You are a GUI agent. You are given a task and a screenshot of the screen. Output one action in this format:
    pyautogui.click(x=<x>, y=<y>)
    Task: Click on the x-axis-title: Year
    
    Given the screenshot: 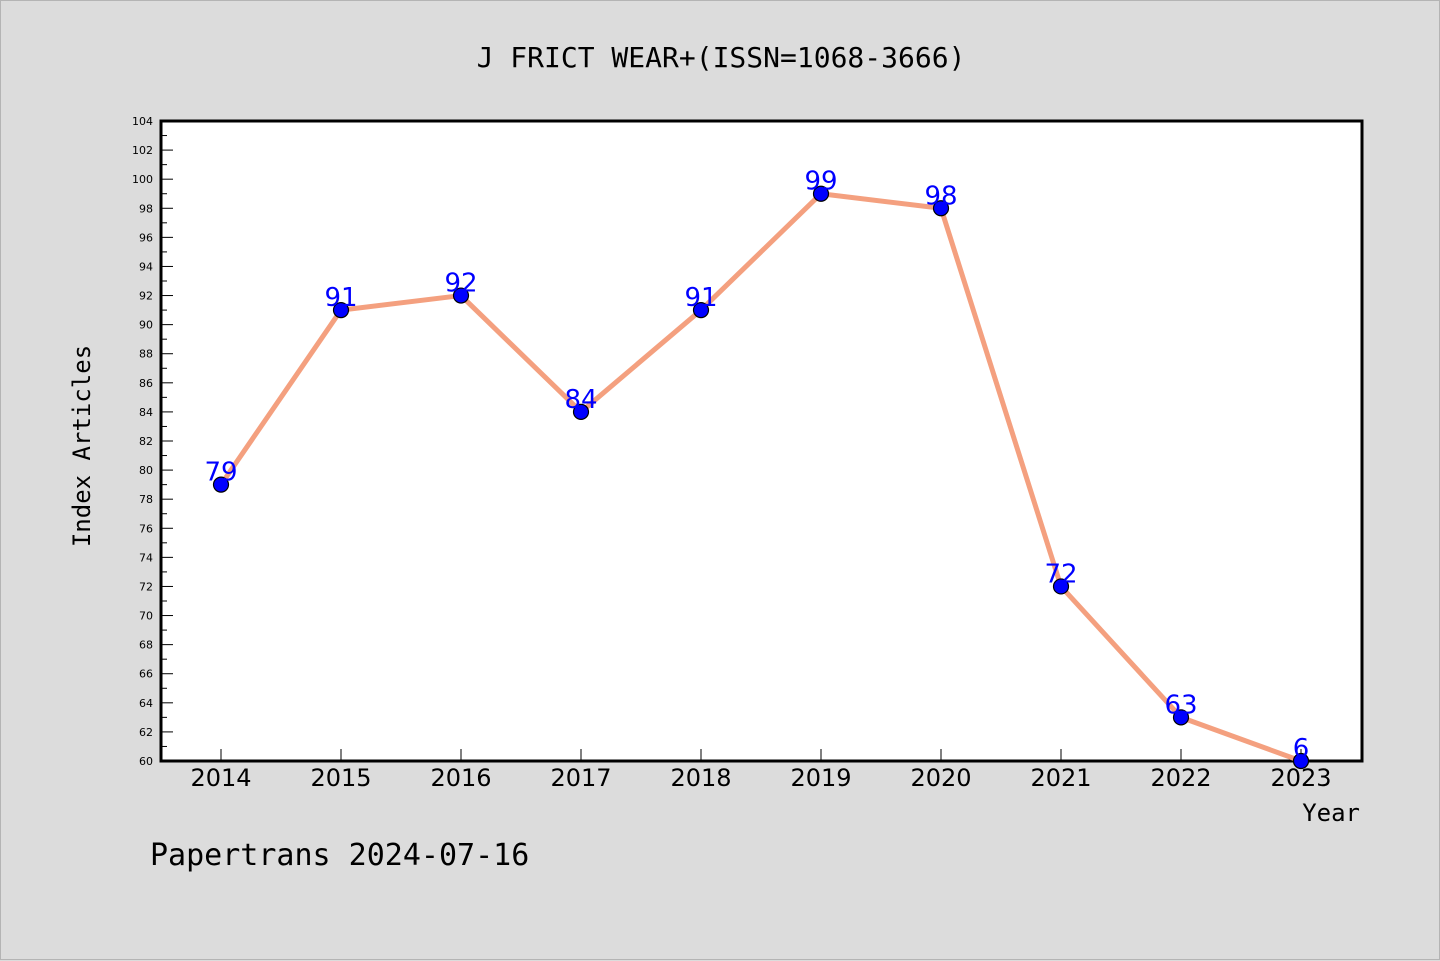 What is the action you would take?
    pyautogui.click(x=1331, y=813)
    